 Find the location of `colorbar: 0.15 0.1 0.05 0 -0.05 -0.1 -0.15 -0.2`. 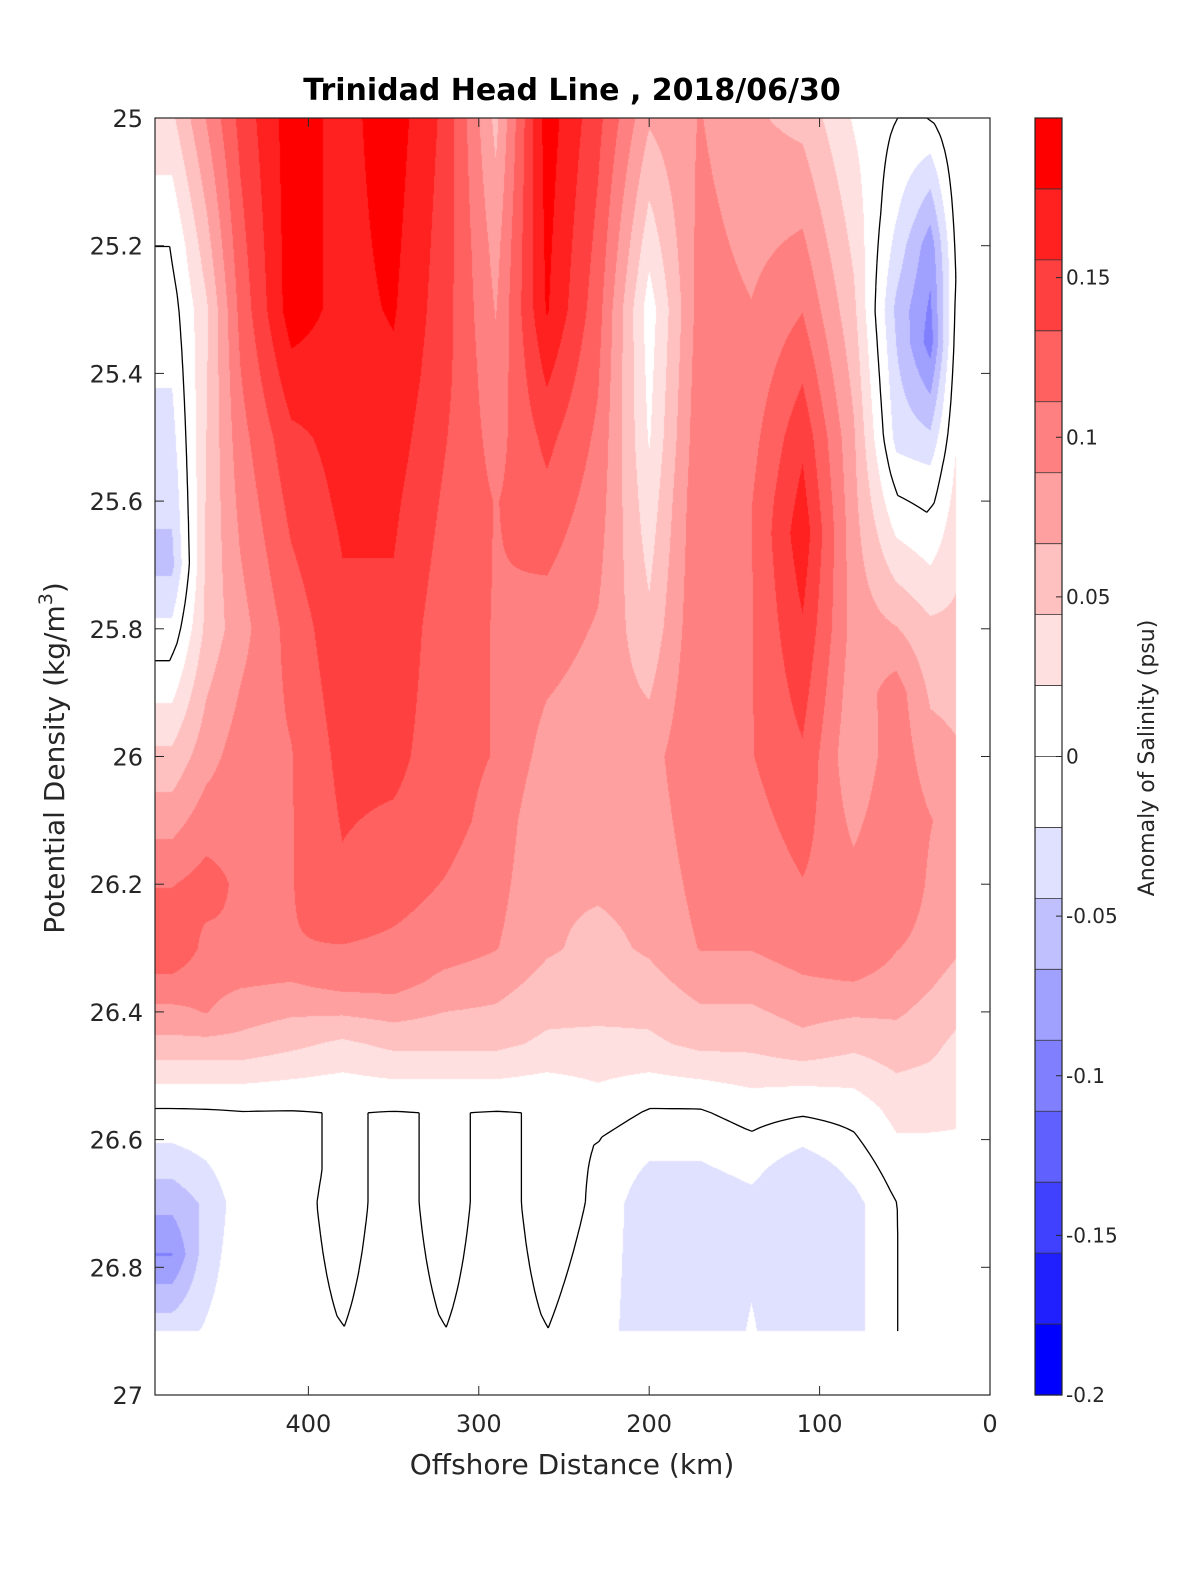

colorbar: 0.15 0.1 0.05 0 -0.05 -0.1 -0.15 -0.2 is located at coordinates (1076, 762).